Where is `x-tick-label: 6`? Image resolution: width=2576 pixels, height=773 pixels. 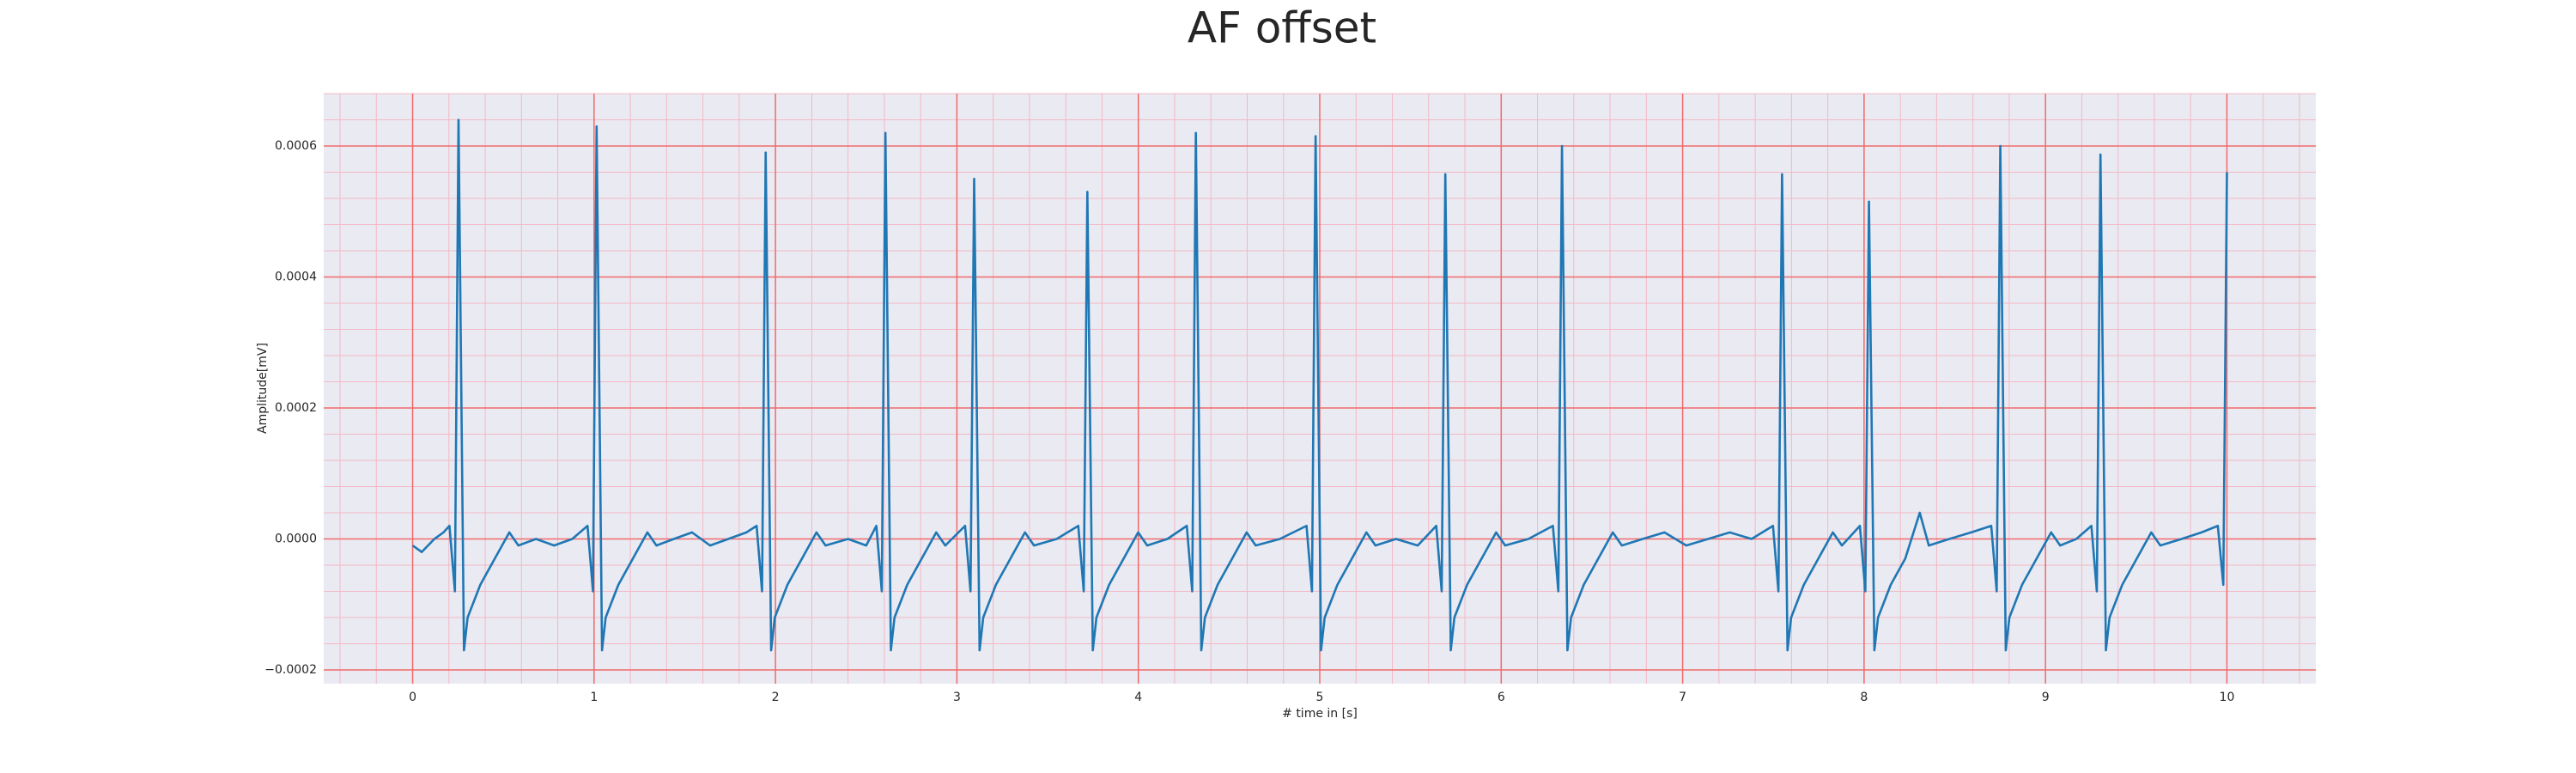 x-tick-label: 6 is located at coordinates (1502, 697).